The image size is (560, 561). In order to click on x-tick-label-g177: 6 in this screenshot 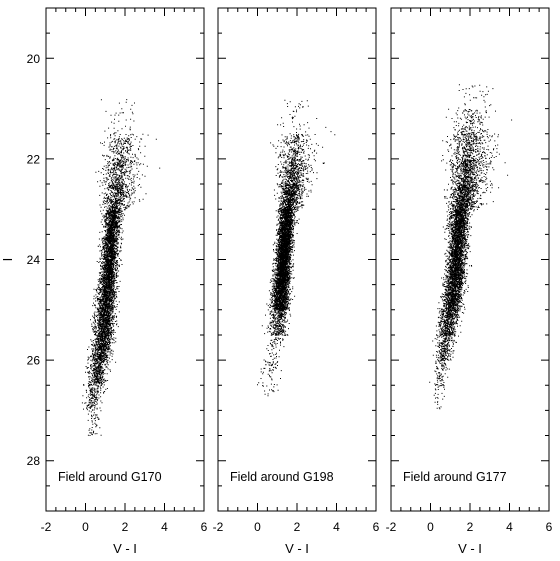, I will do `click(549, 527)`.